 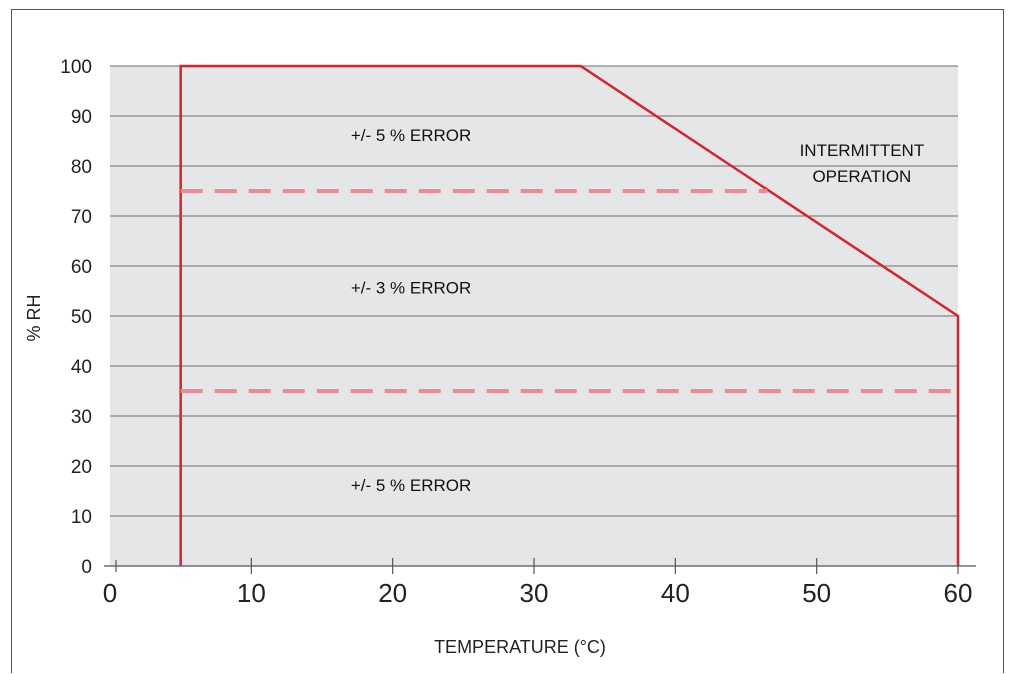 I want to click on annotation-lower-error: +/- 5 % ERROR, so click(x=411, y=485).